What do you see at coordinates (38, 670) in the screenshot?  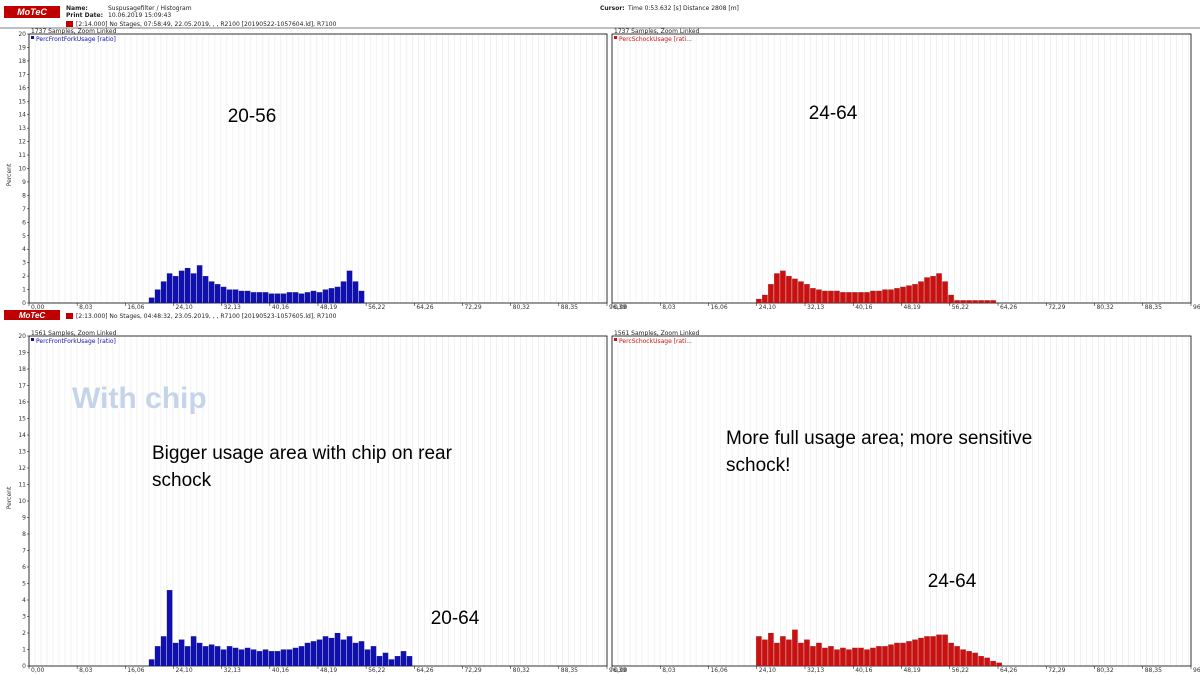 I see `x-tick-label: 0,00` at bounding box center [38, 670].